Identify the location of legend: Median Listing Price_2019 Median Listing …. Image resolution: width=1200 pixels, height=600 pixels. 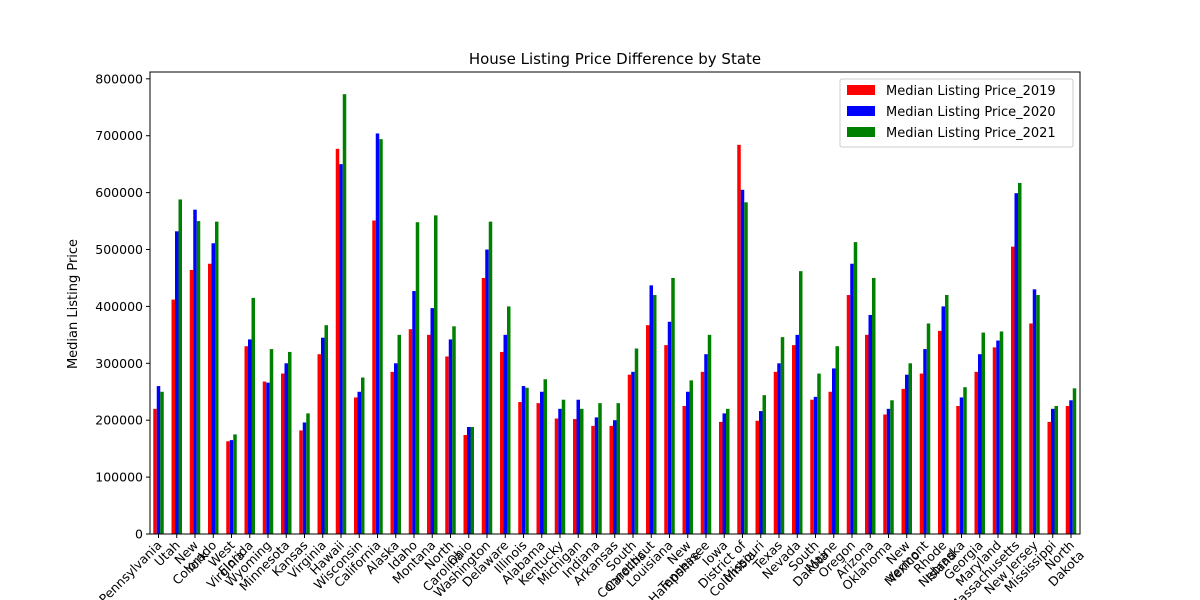
(956, 113).